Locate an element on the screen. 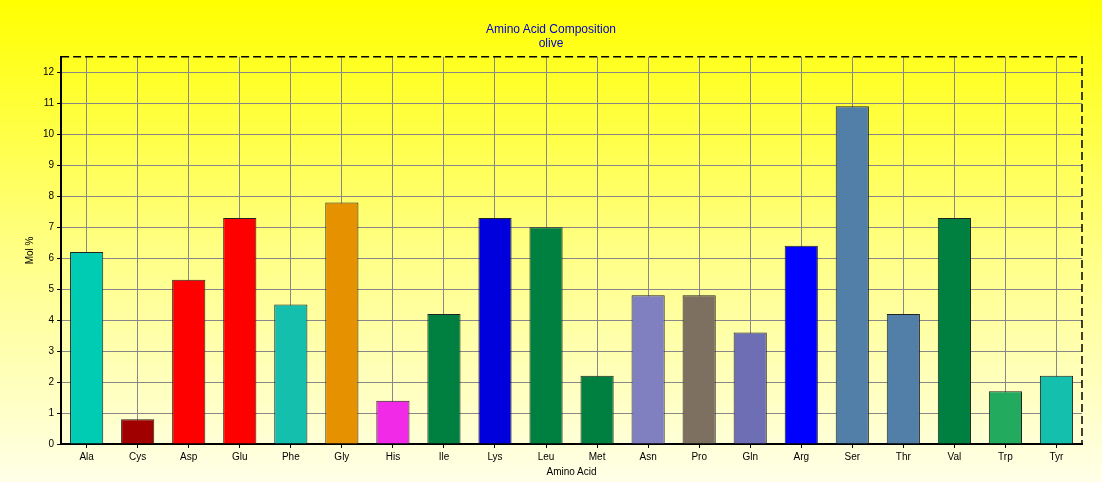 This screenshot has width=1102, height=482. y-tick-label: 9 is located at coordinates (51, 164).